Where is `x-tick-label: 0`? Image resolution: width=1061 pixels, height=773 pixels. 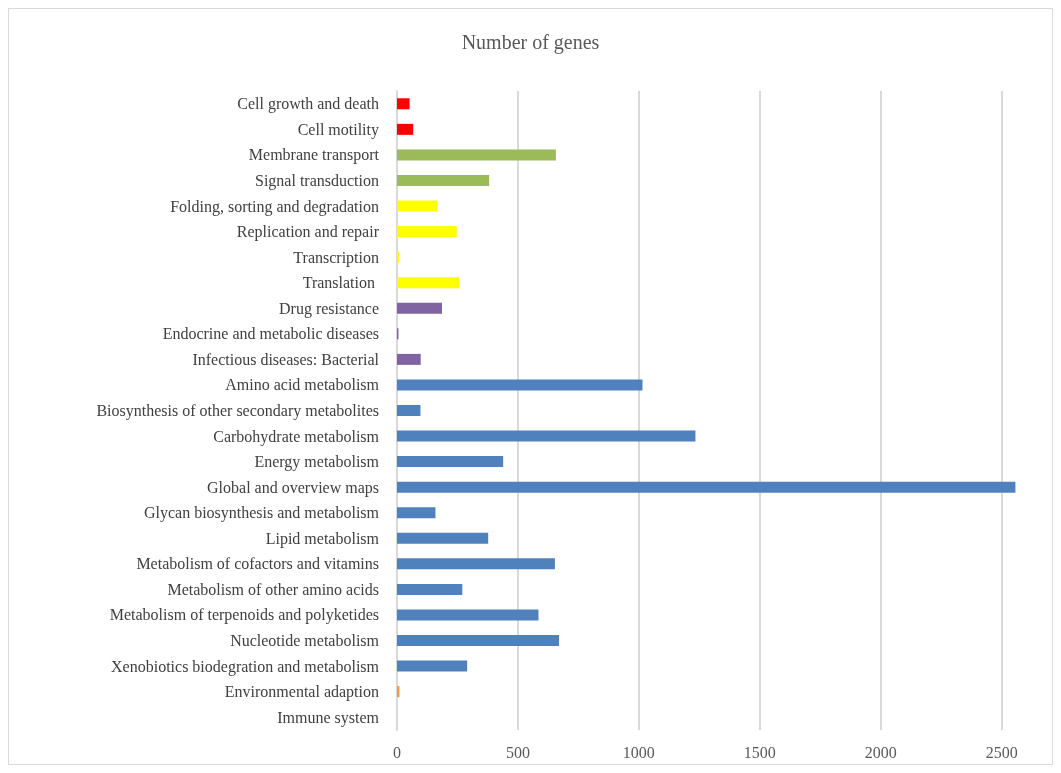
x-tick-label: 0 is located at coordinates (397, 752).